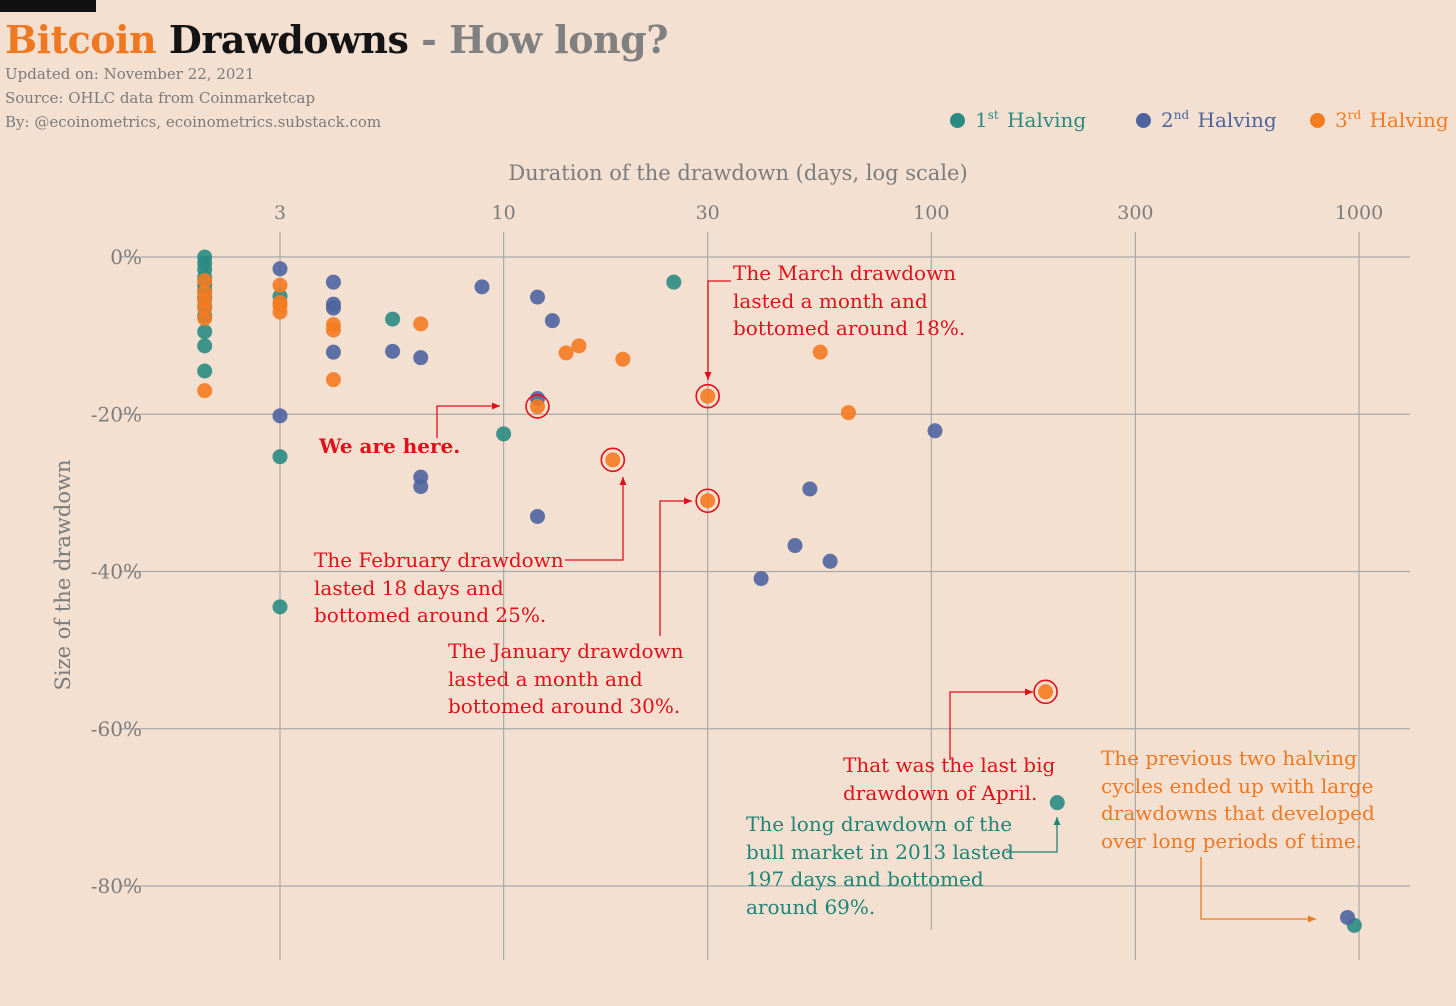 The width and height of the screenshot is (1456, 1006). I want to click on legend-item-2nd-halving: 2nd Halving, so click(1206, 120).